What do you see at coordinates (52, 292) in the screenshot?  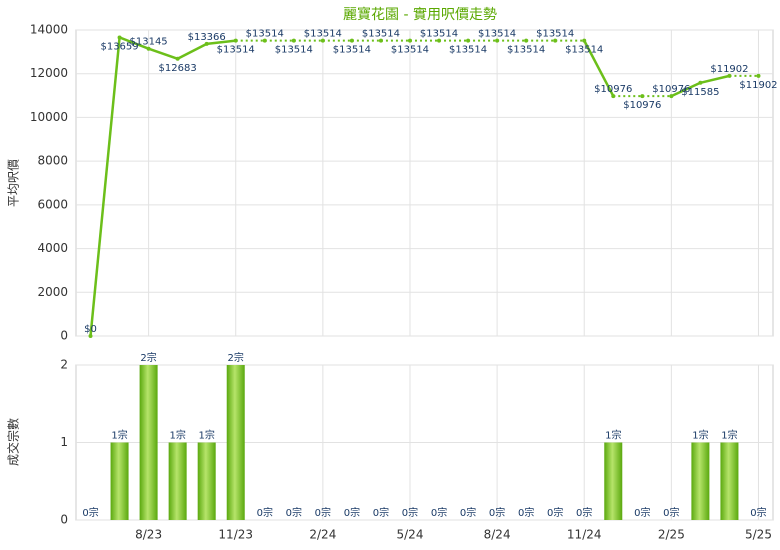 I see `y-tick-label: 2000` at bounding box center [52, 292].